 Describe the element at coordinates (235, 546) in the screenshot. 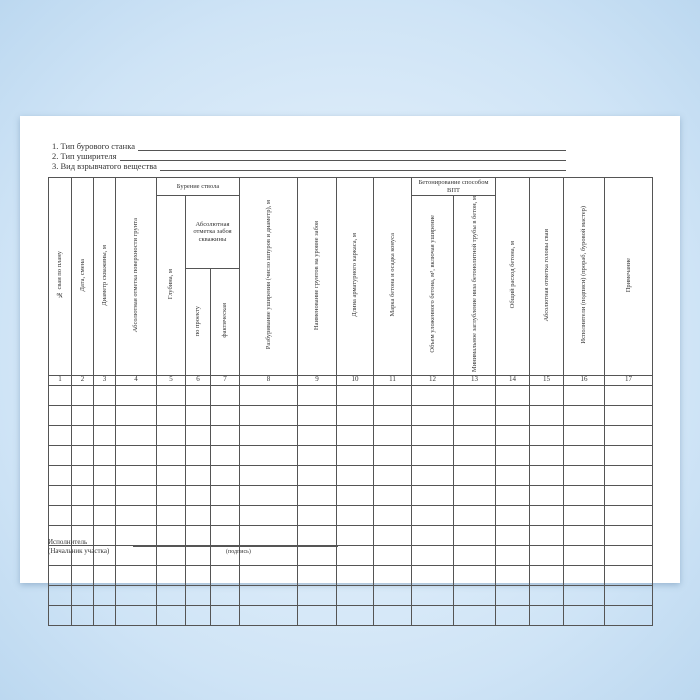

I see `signature-line` at that location.